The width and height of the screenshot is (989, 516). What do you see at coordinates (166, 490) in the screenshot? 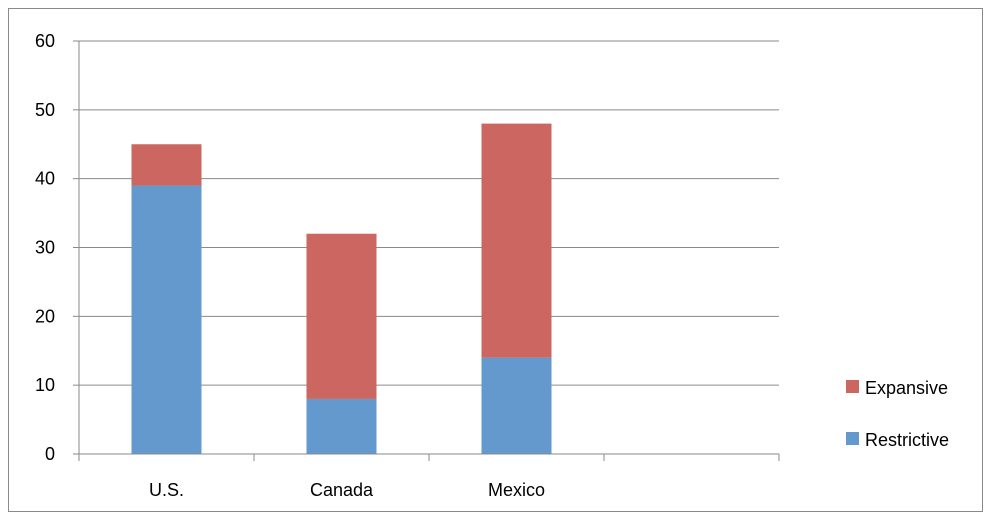
I see `x-tick-label-u-s-: U.S.` at bounding box center [166, 490].